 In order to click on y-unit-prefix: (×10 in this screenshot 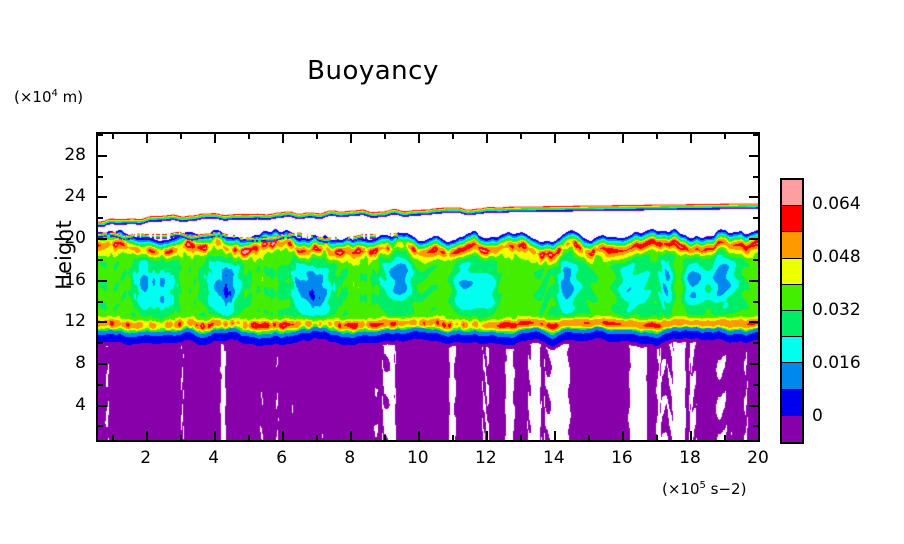, I will do `click(33, 97)`.